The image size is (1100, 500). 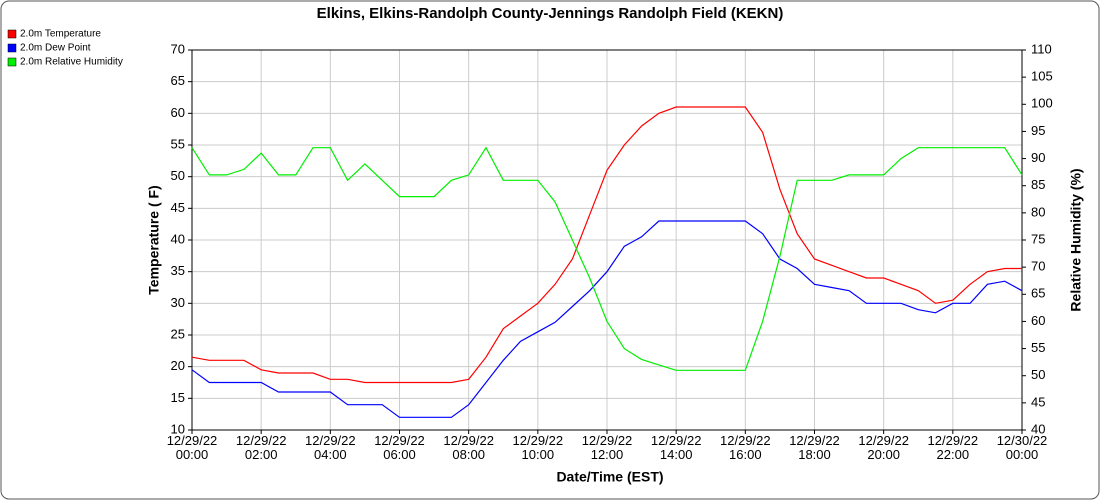 I want to click on y2-axis-title: Relative Humidity (%), so click(x=1076, y=239).